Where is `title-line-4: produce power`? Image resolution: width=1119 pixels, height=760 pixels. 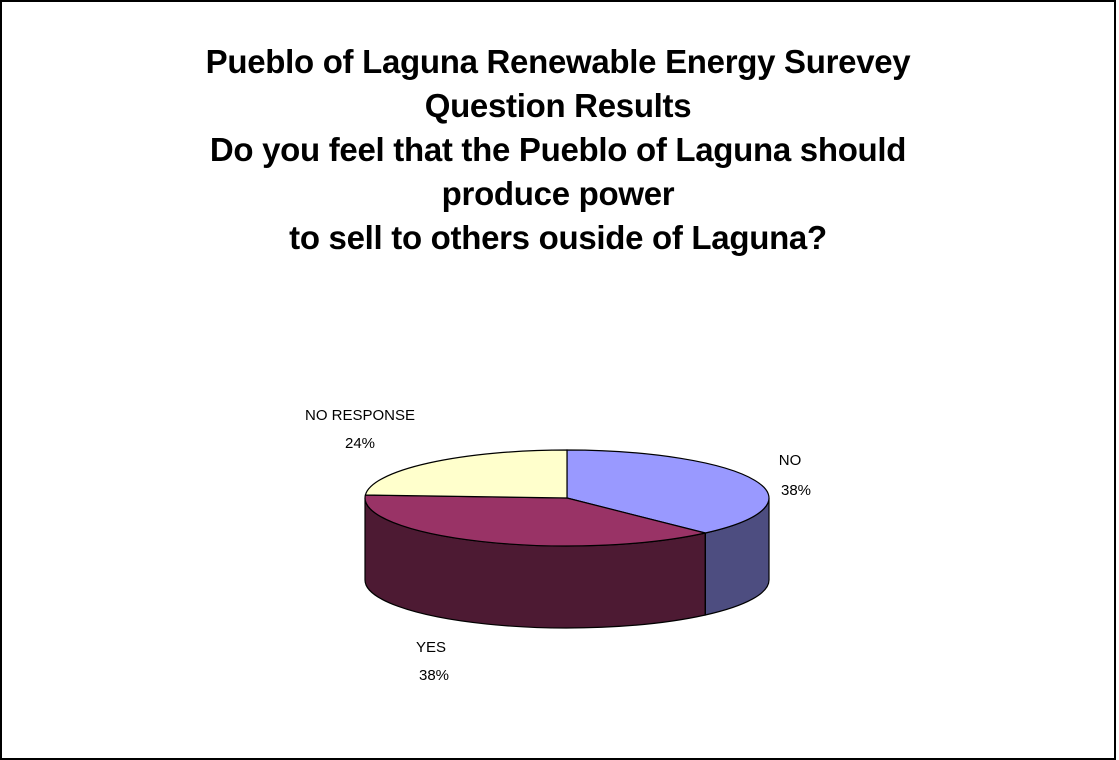 title-line-4: produce power is located at coordinates (558, 193).